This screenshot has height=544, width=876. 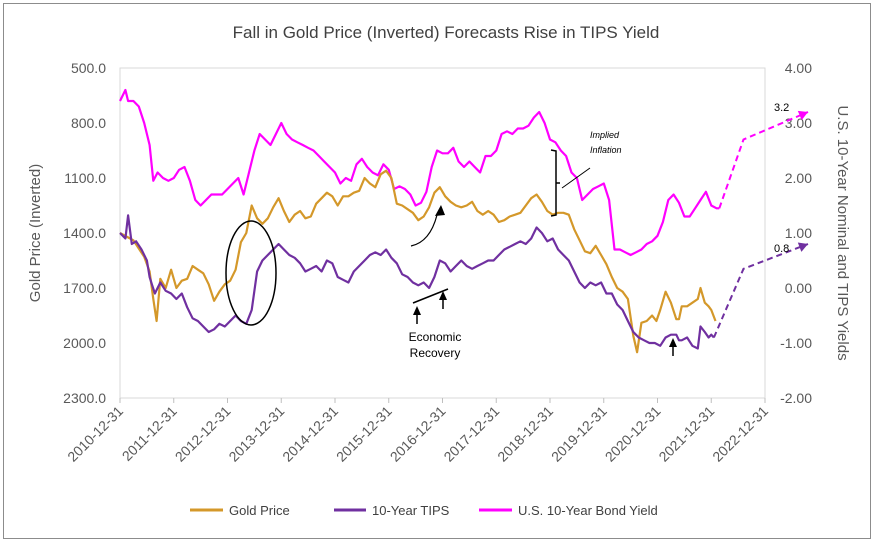 I want to click on x-tick-label: 2011-12-31, so click(x=149, y=433).